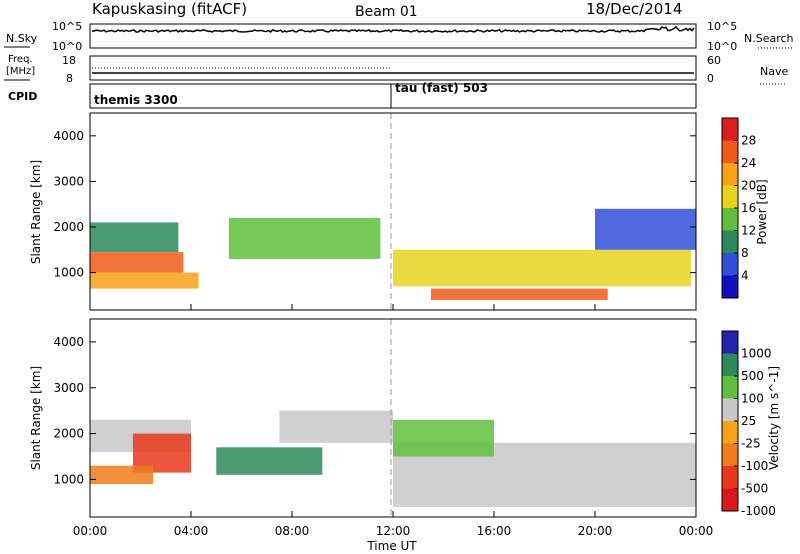 This screenshot has width=800, height=554. What do you see at coordinates (494, 531) in the screenshot?
I see `x-tick-label: 16:00` at bounding box center [494, 531].